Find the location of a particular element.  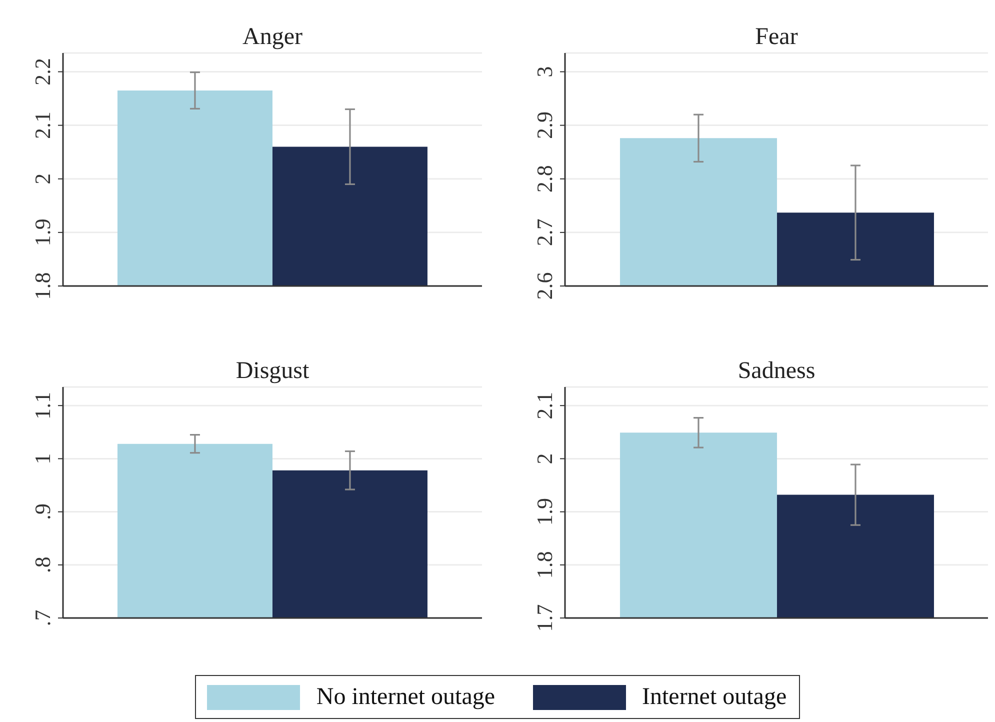

y-tick-label: 2.8 is located at coordinates (544, 179).